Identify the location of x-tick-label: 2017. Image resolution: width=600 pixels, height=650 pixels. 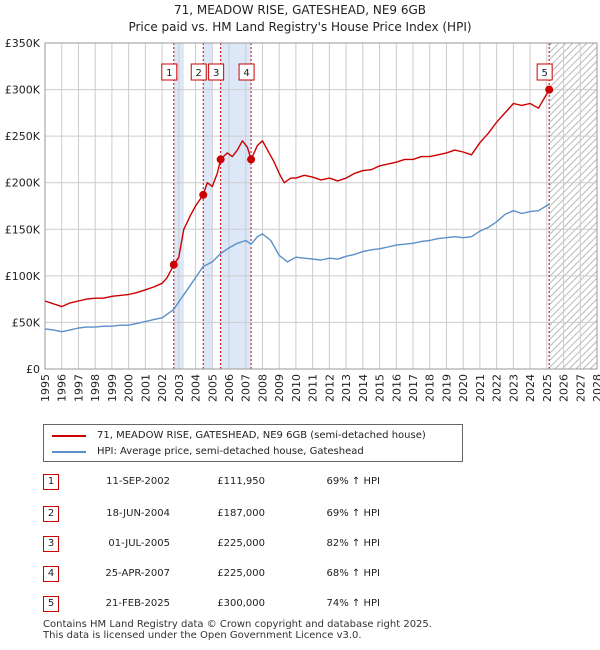
(413, 388).